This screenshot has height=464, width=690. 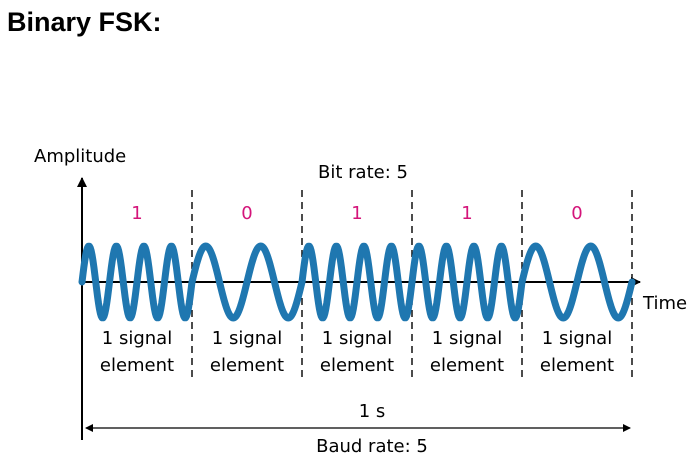 What do you see at coordinates (357, 282) in the screenshot?
I see `fsk-waveform` at bounding box center [357, 282].